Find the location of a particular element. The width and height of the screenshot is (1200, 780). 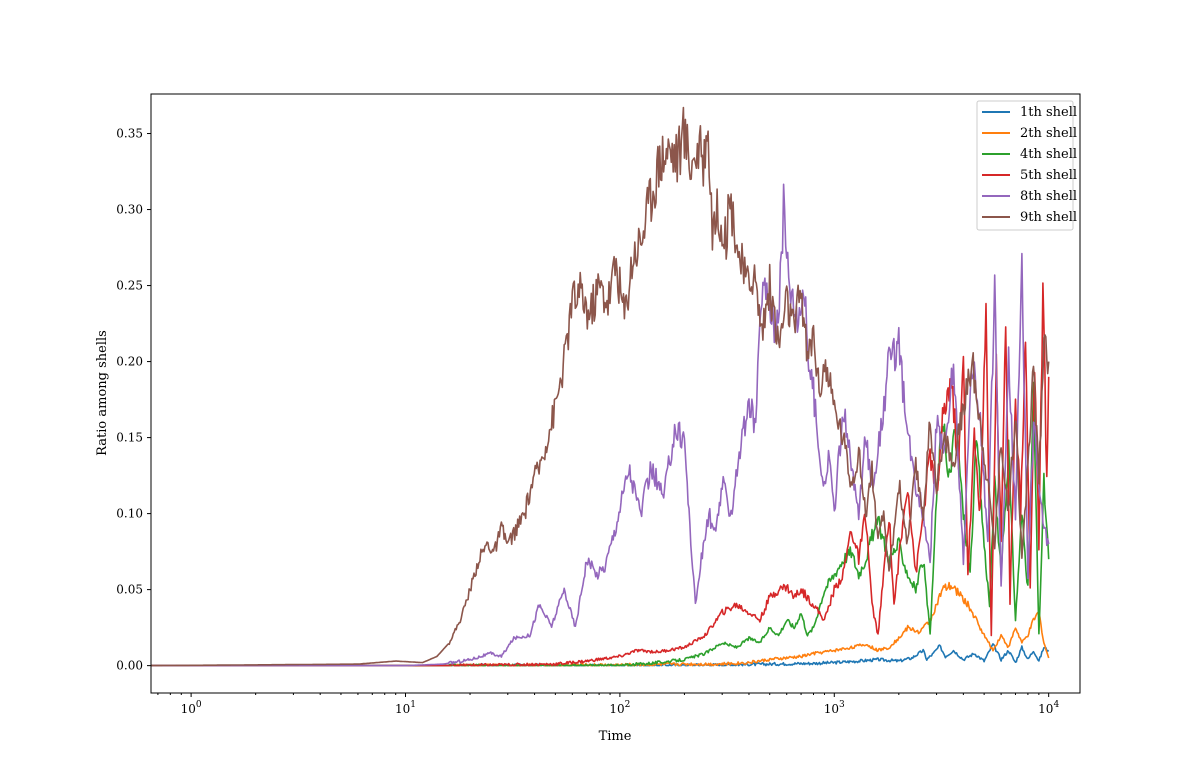

x-axis-label: Time is located at coordinates (615, 736).